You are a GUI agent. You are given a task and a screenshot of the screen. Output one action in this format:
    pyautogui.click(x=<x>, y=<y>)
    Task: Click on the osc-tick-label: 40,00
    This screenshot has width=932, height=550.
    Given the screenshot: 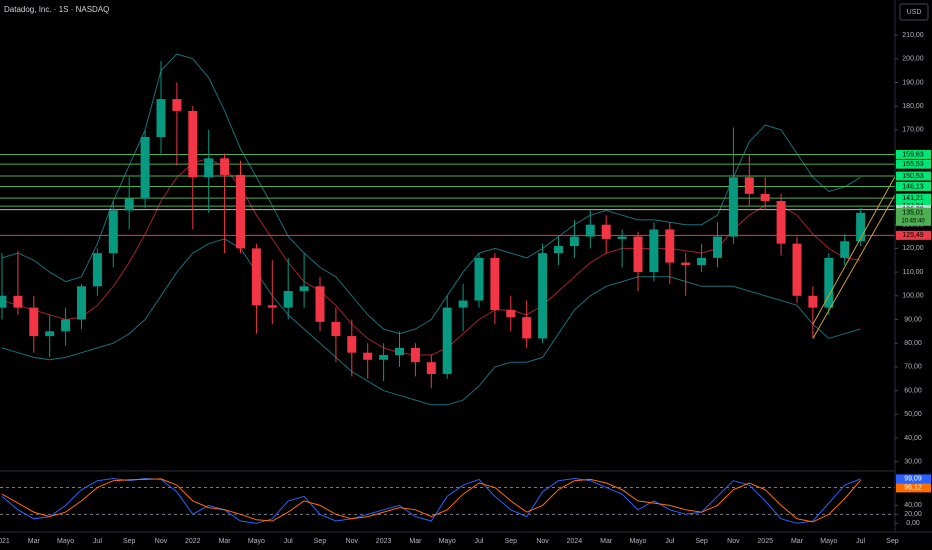 What is the action you would take?
    pyautogui.click(x=913, y=505)
    